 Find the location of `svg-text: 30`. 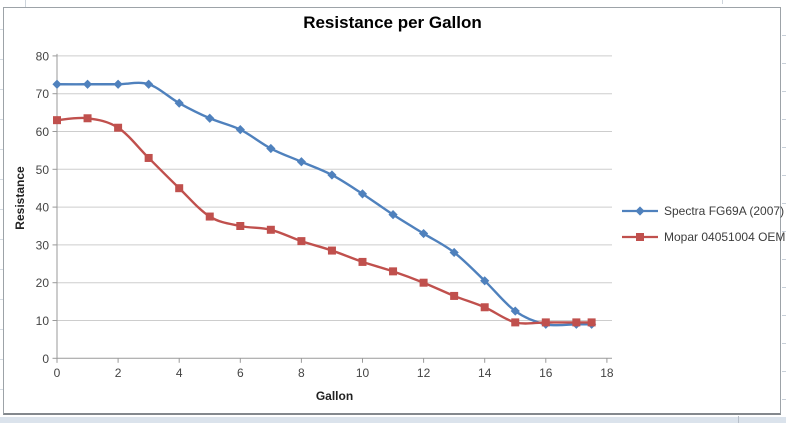

svg-text: 30 is located at coordinates (43, 245).